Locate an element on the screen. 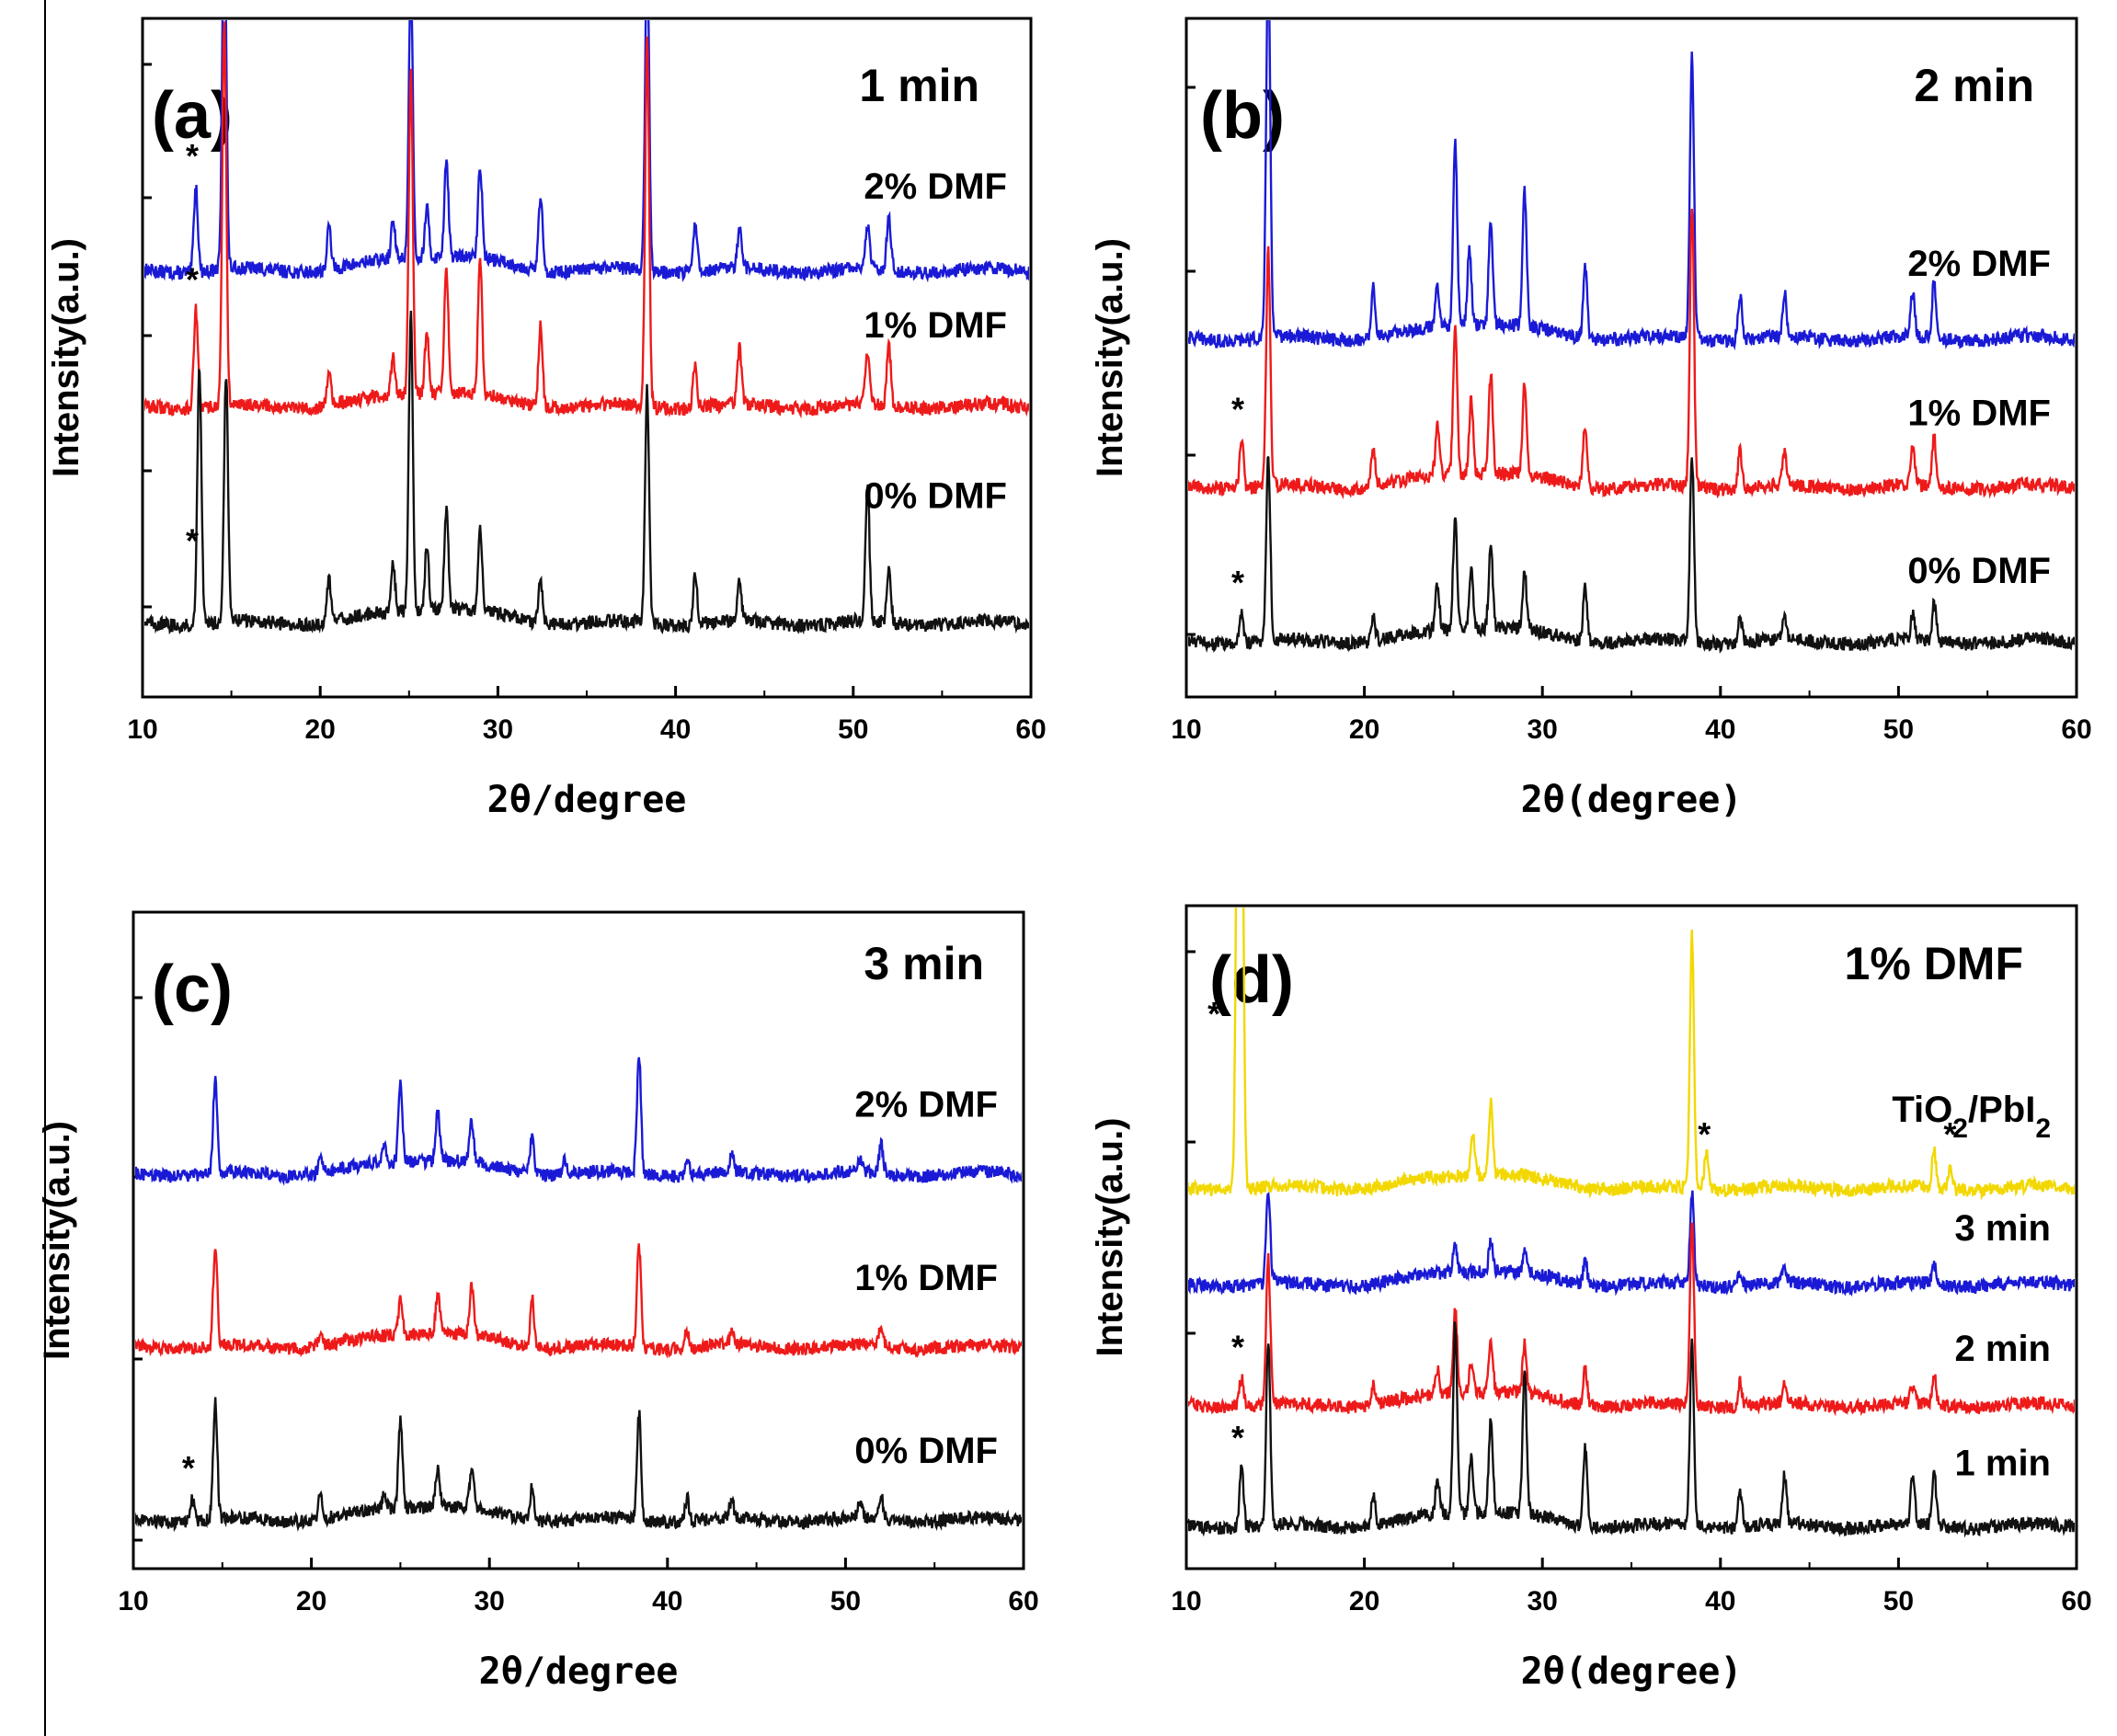 Image resolution: width=2117 pixels, height=1736 pixels. corner-label: 1% DMF is located at coordinates (1934, 963).